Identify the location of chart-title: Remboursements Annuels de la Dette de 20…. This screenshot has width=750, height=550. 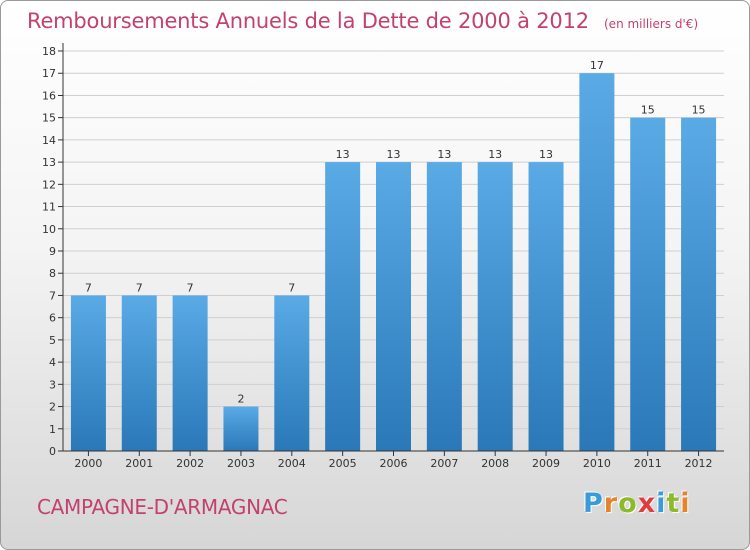
(308, 21).